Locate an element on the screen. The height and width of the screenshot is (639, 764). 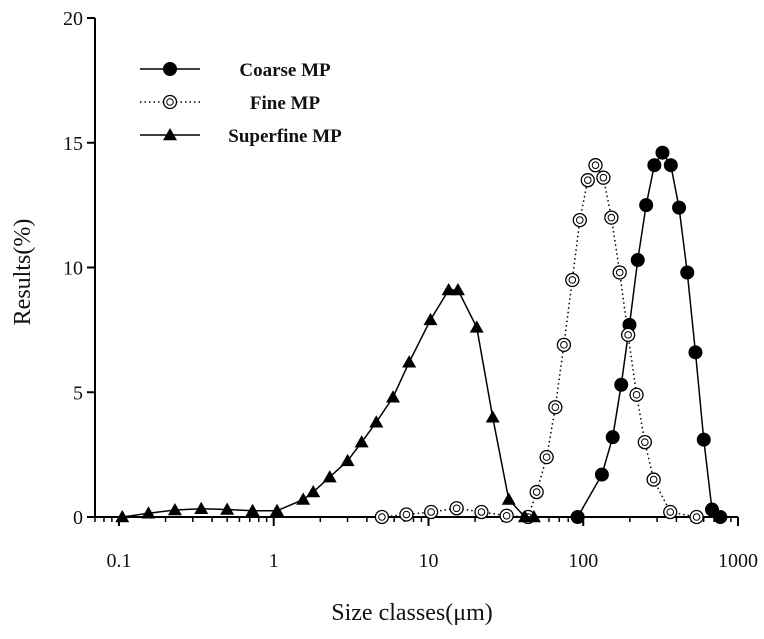
x-tick-label: 1000 is located at coordinates (738, 561).